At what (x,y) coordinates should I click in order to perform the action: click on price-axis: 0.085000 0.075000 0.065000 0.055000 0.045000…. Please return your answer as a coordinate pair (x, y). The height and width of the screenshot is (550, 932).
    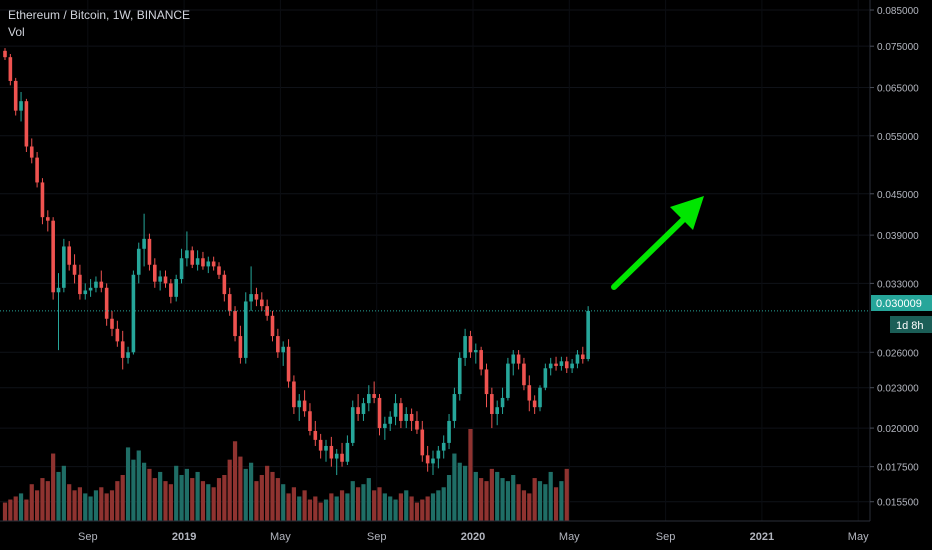
    Looking at the image, I should click on (894, 260).